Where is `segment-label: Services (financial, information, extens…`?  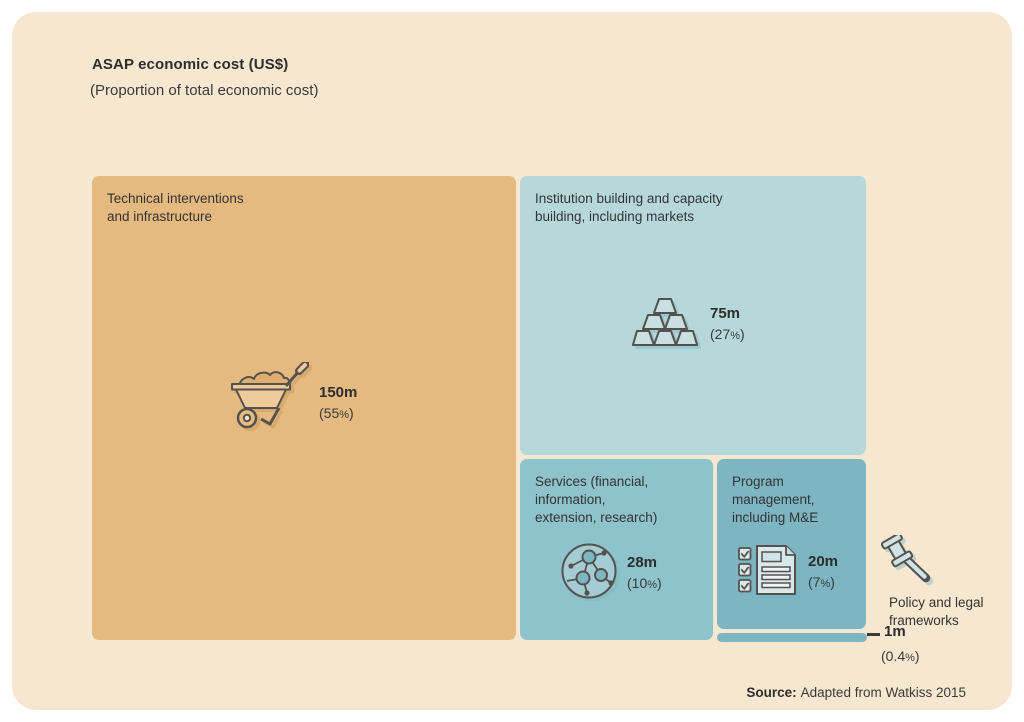
segment-label: Services (financial, information, extens… is located at coordinates (596, 500).